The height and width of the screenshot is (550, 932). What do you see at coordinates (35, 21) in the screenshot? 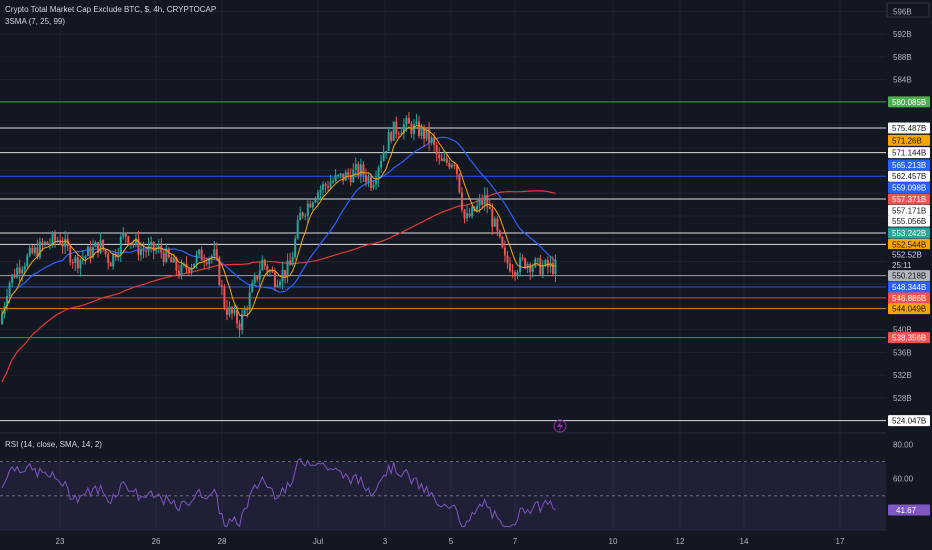
I see `sma-indicator-legend: 3SMA (7, 25, 99)` at bounding box center [35, 21].